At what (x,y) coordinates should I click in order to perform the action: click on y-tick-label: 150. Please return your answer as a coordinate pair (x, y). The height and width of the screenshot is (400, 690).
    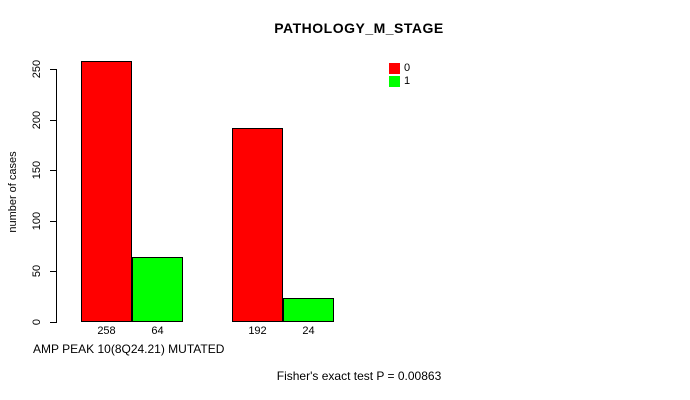
    Looking at the image, I should click on (37, 170).